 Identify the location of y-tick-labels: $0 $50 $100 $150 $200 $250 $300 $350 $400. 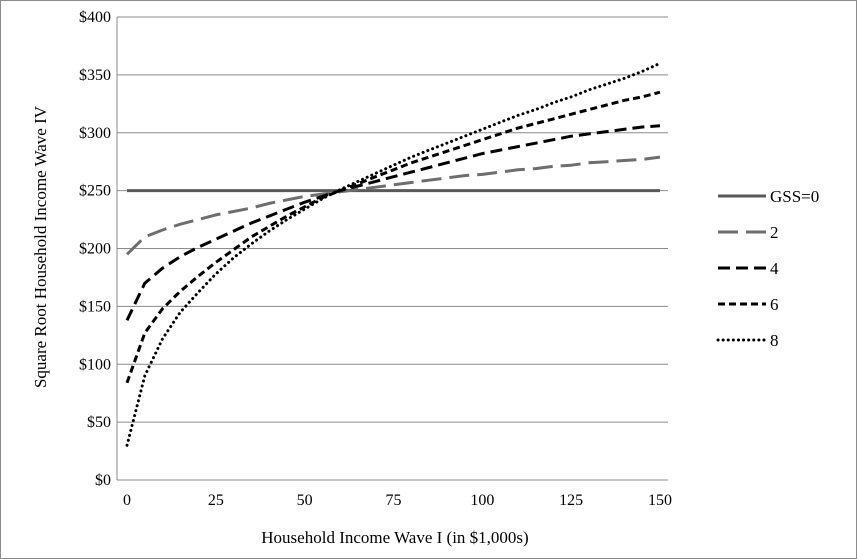
(95, 249).